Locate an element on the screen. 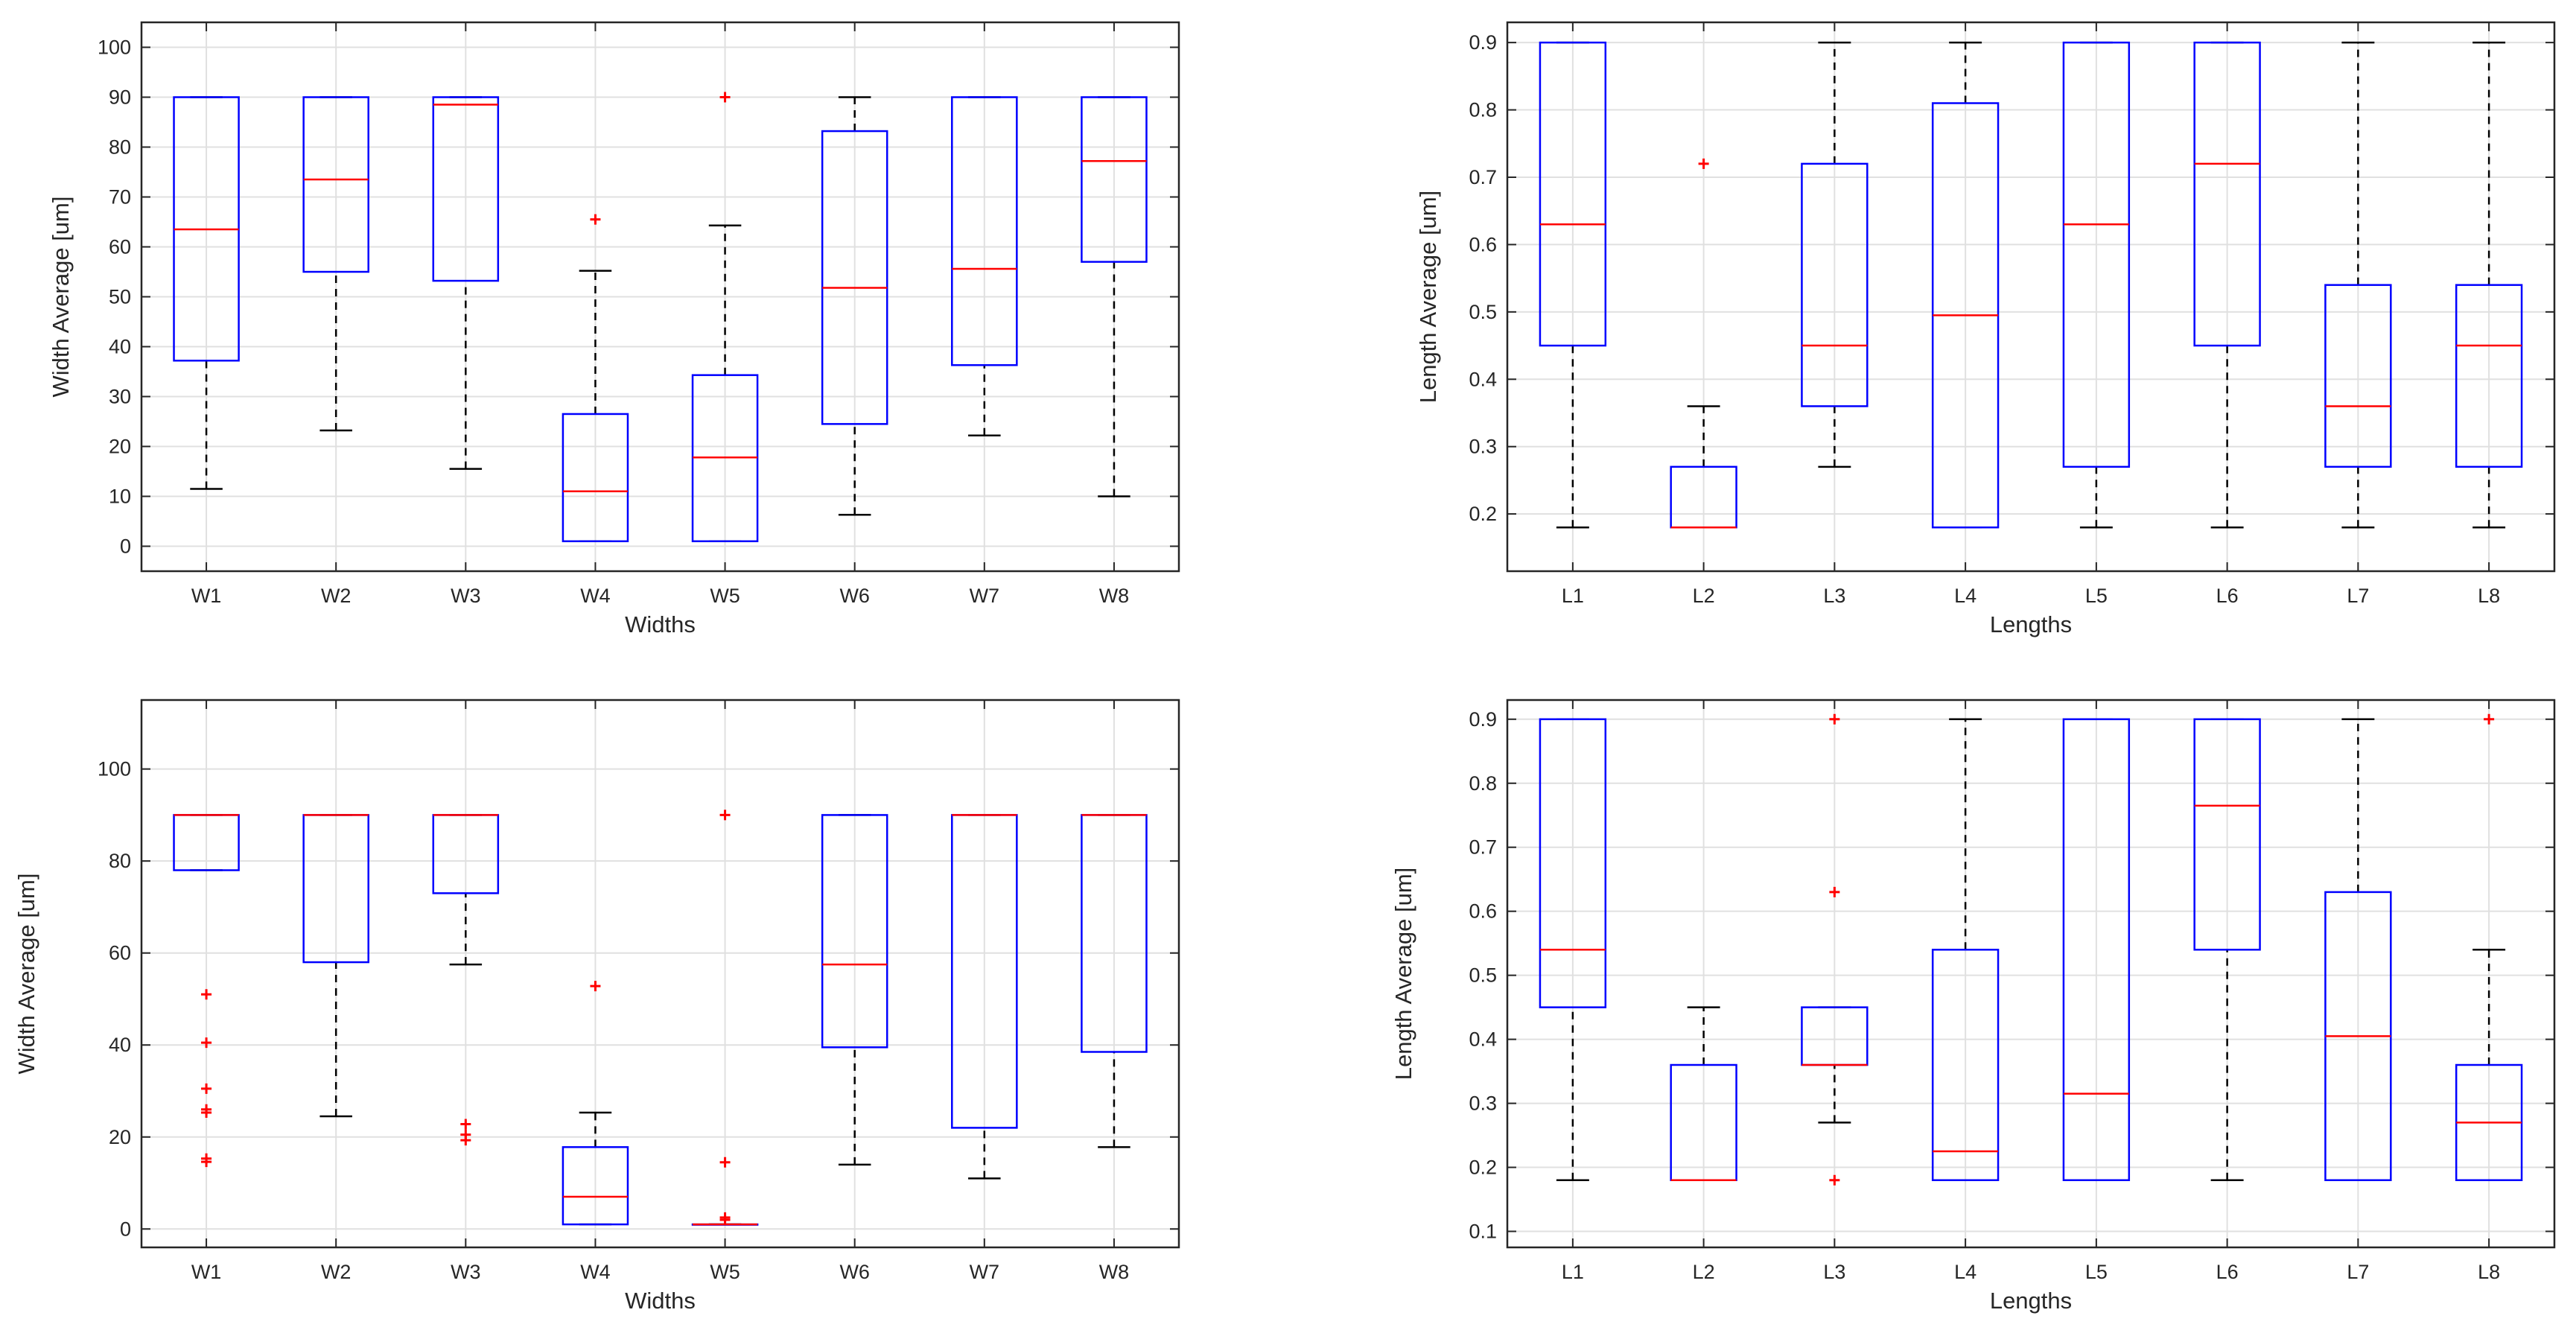  x-tick-label: W2 is located at coordinates (336, 1272).